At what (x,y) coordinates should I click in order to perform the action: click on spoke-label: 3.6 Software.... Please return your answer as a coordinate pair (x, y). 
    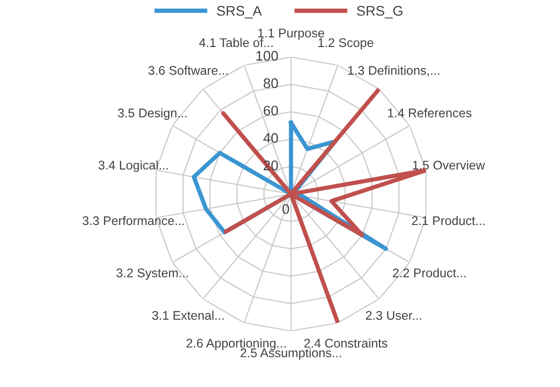
    Looking at the image, I should click on (188, 70).